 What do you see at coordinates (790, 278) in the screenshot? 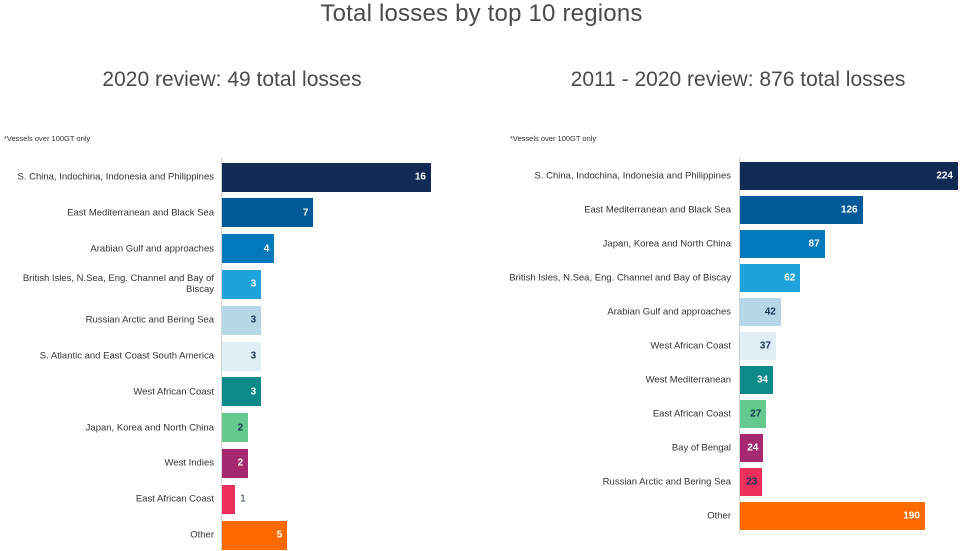
I see `value-label: 62` at bounding box center [790, 278].